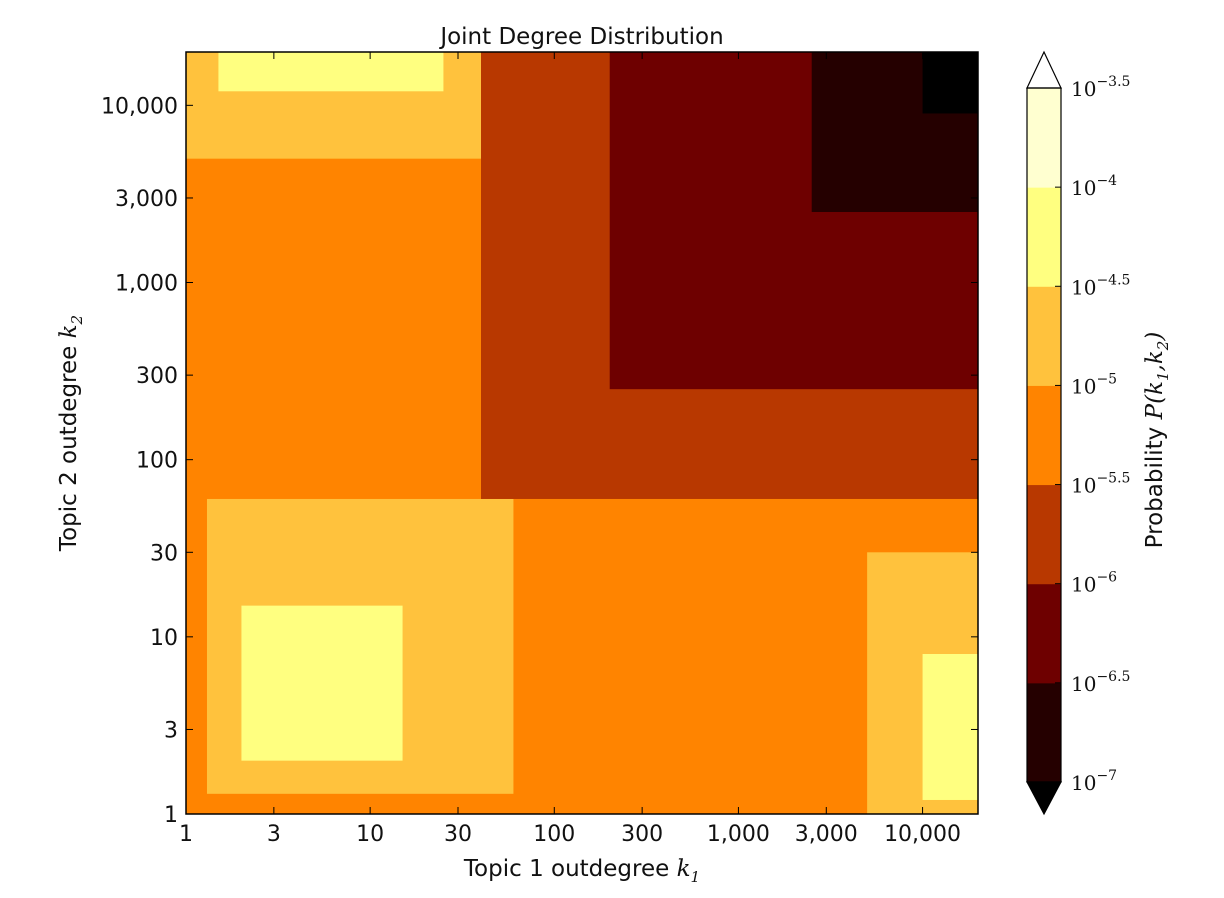 The image size is (1224, 898). What do you see at coordinates (1094, 583) in the screenshot?
I see `colorbar-tick-label: 10⁻⁶` at bounding box center [1094, 583].